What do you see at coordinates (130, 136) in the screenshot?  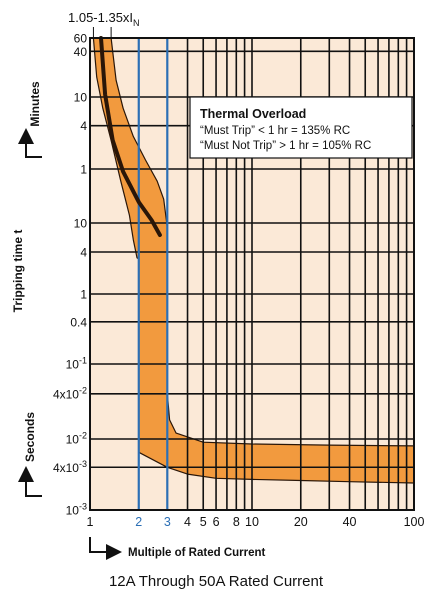 I see `center-trip-curve` at bounding box center [130, 136].